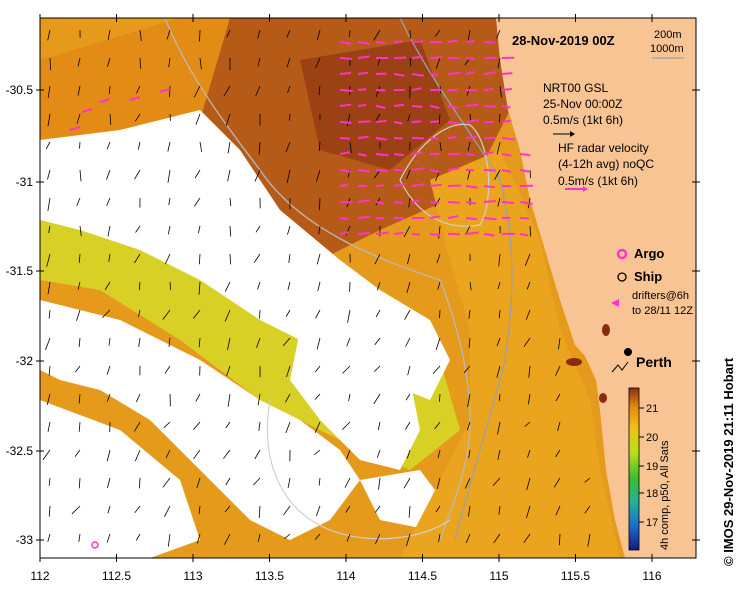 The height and width of the screenshot is (592, 739). Describe the element at coordinates (444, 175) in the screenshot. I see `hf-radar-coverage` at that location.